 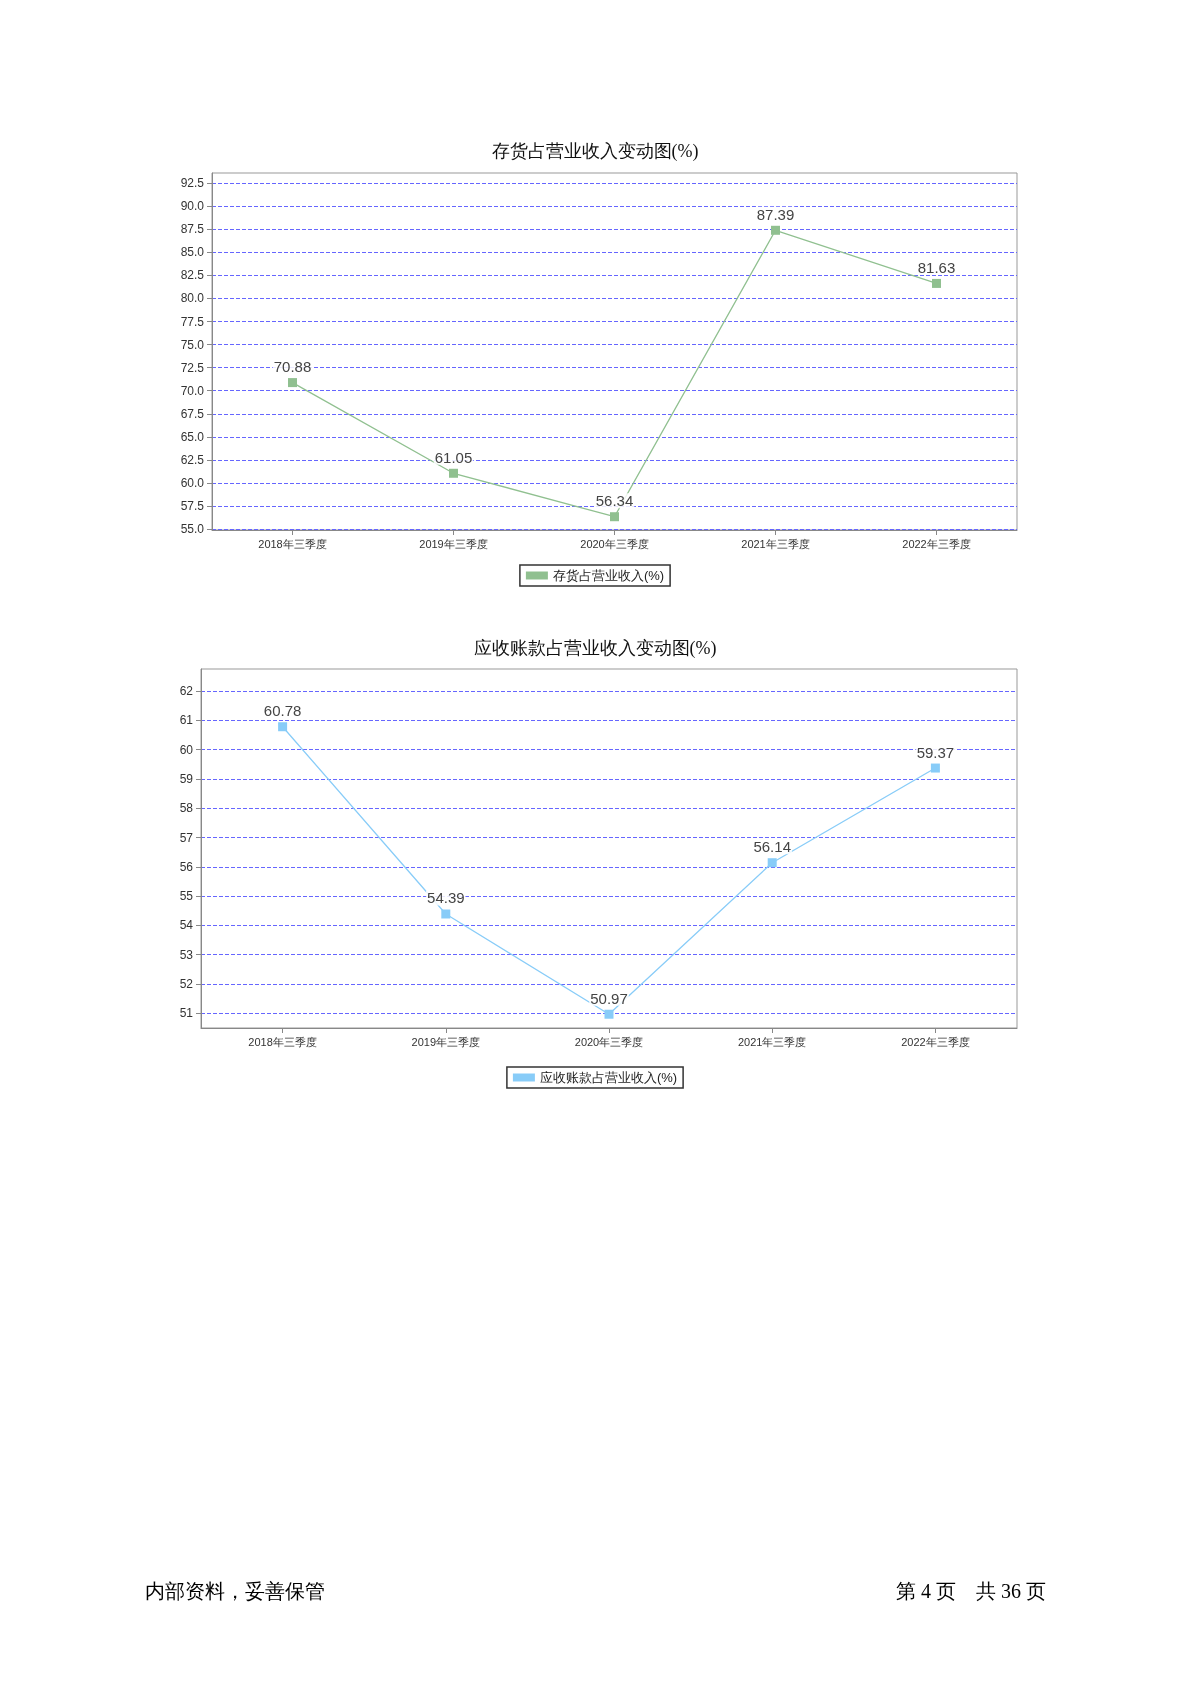 What do you see at coordinates (186, 690) in the screenshot?
I see `y-tick-label: 62` at bounding box center [186, 690].